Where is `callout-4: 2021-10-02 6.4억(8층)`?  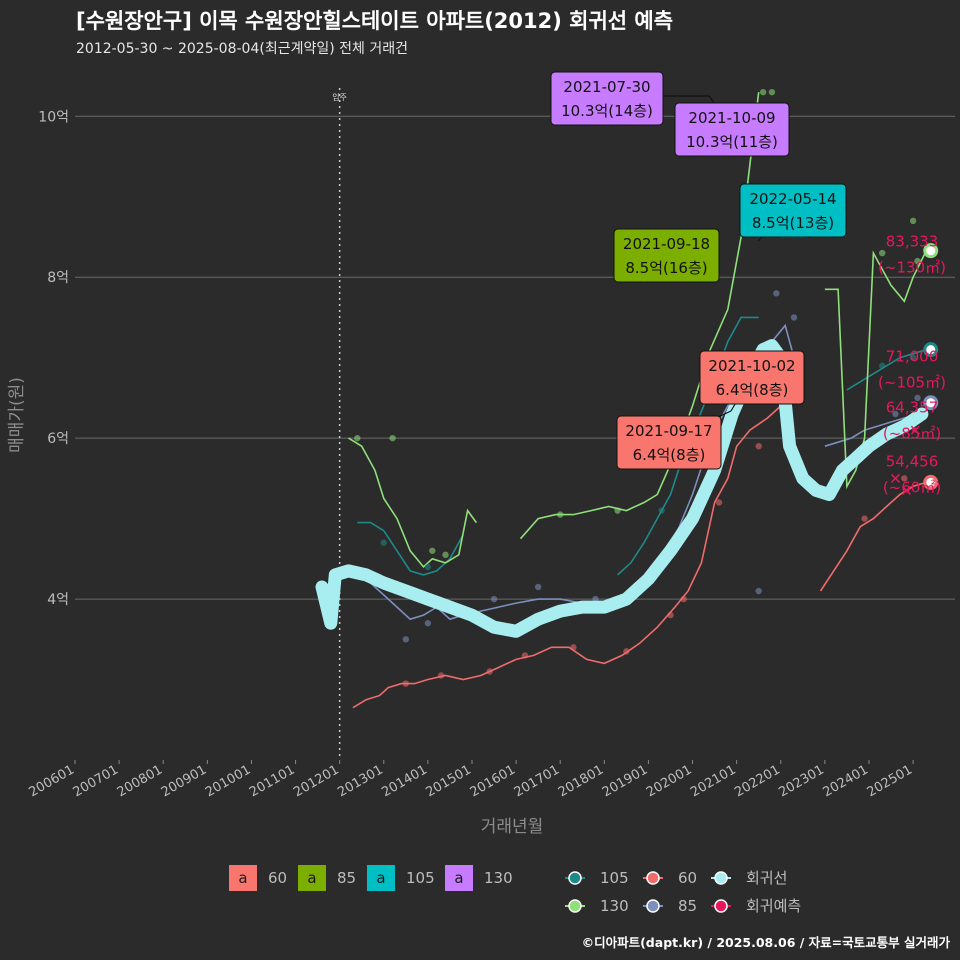
callout-4: 2021-10-02 6.4억(8층) is located at coordinates (752, 381).